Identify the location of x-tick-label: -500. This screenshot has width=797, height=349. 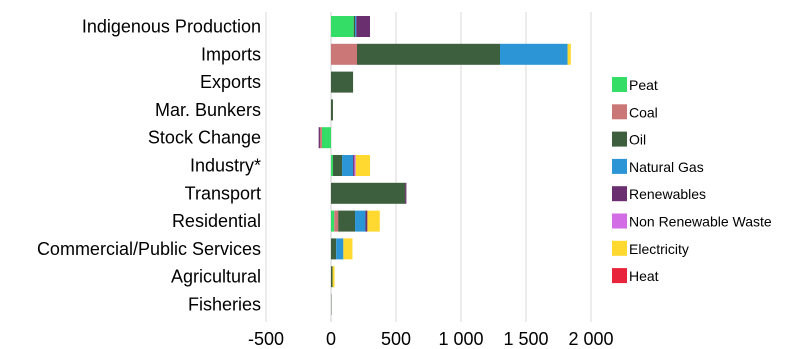
(266, 339).